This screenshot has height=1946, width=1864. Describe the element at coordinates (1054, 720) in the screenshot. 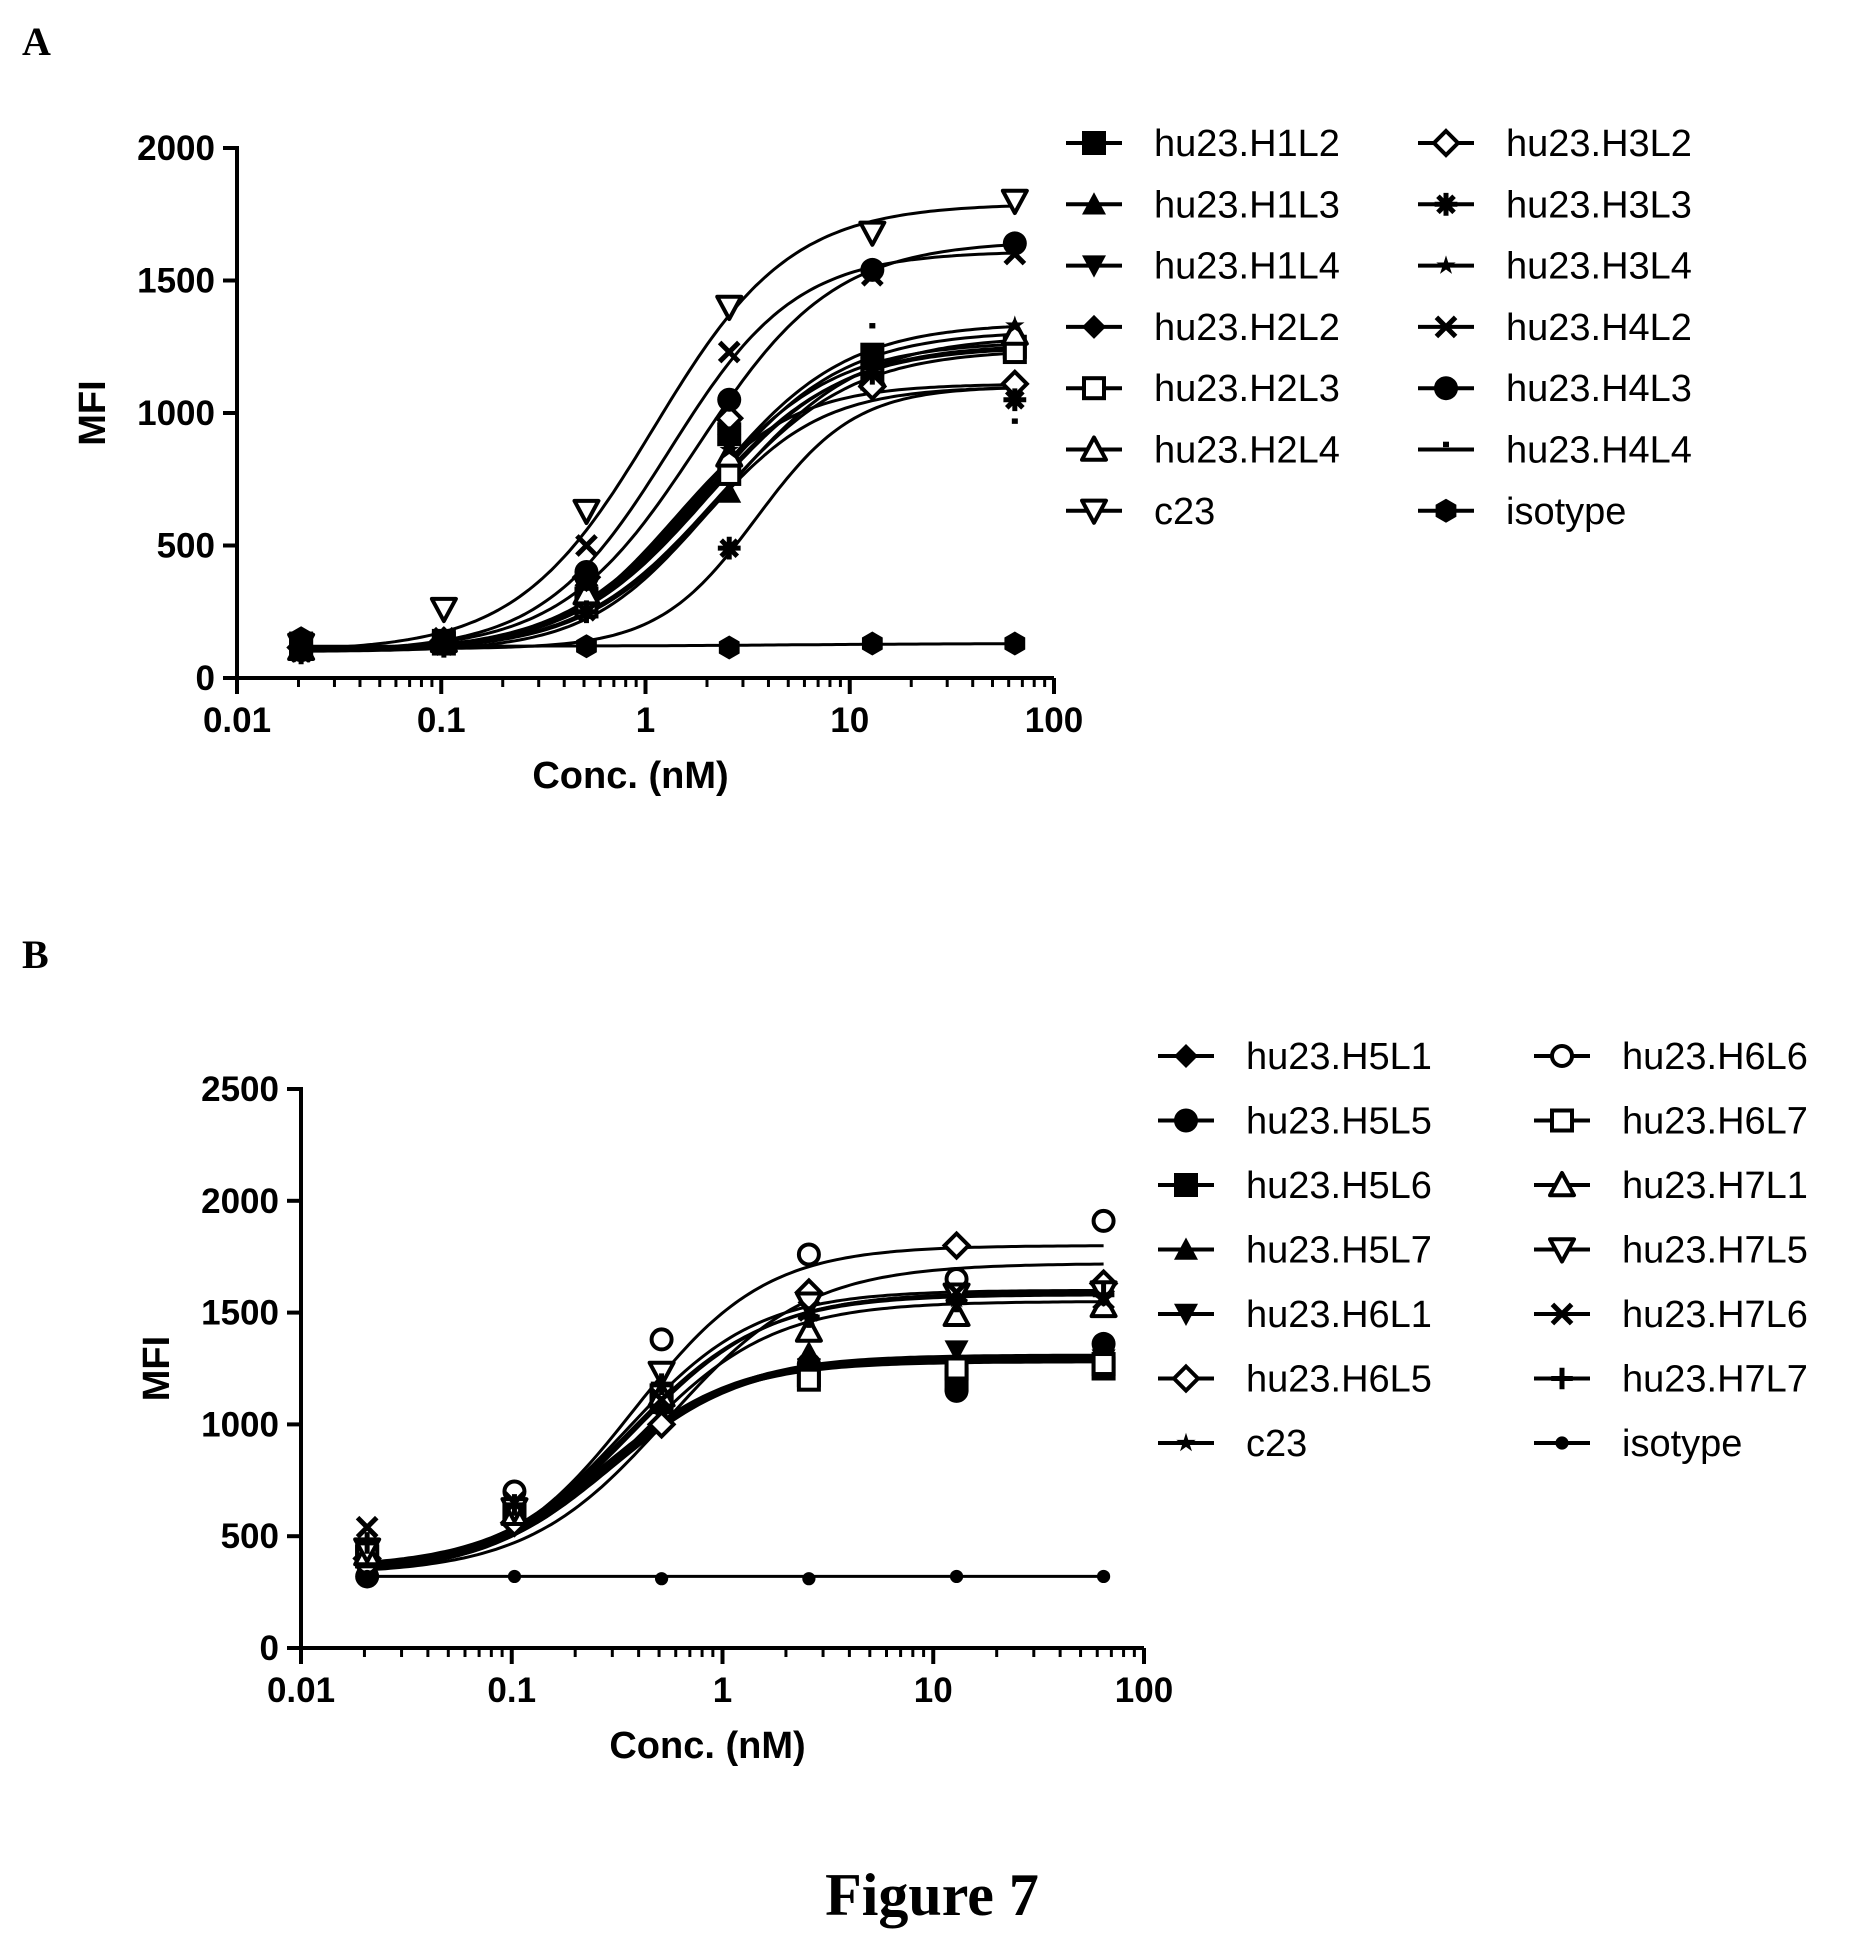

I see `x-tick-label: 100` at that location.